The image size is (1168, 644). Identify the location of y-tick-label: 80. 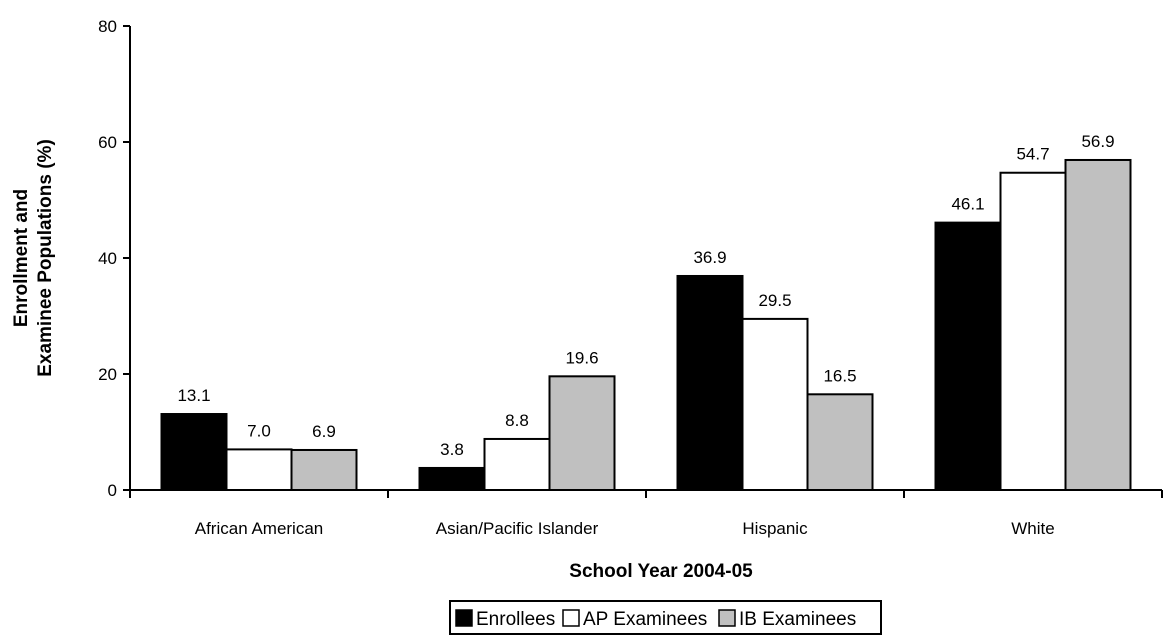
(107, 26).